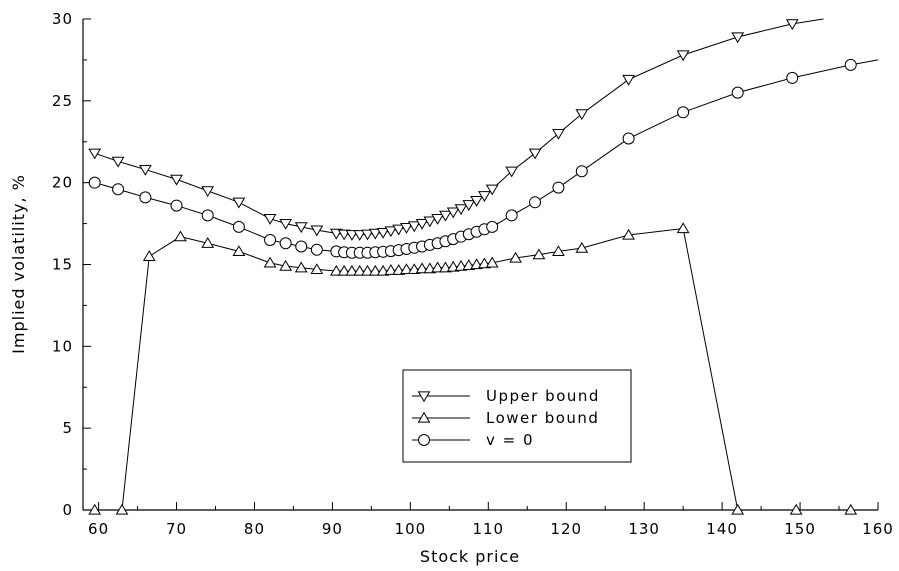 This screenshot has height=571, width=899. I want to click on legend-item: v = 0, so click(473, 440).